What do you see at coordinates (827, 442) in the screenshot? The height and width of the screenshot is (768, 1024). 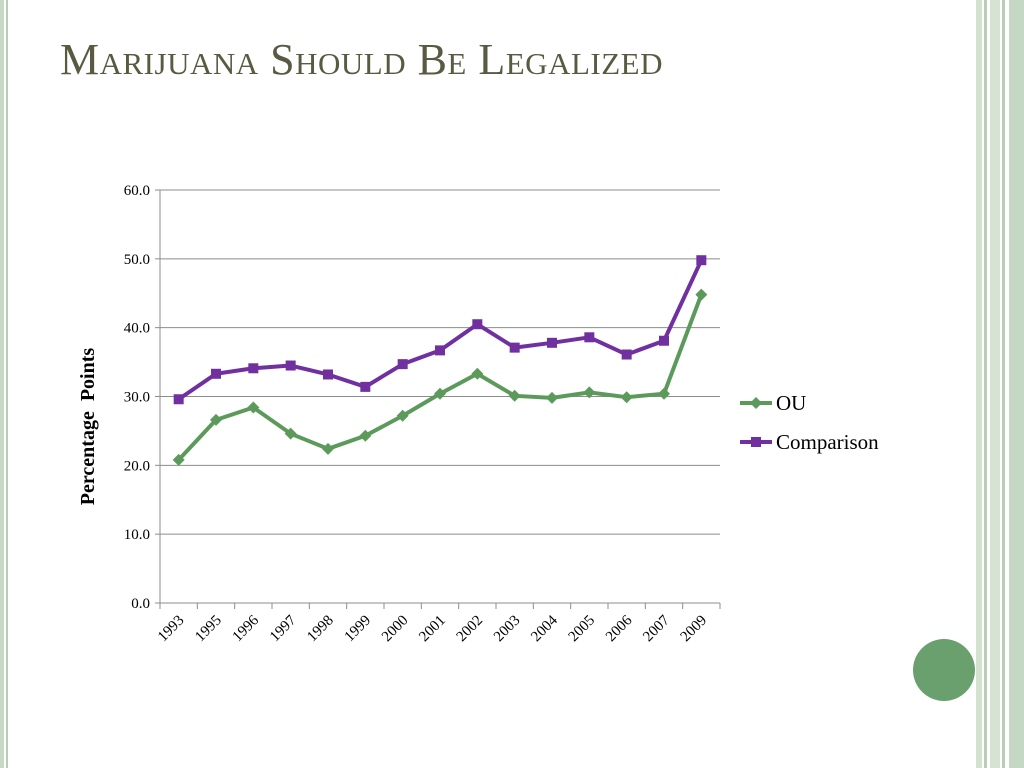 I see `legend-label: Comparison` at bounding box center [827, 442].